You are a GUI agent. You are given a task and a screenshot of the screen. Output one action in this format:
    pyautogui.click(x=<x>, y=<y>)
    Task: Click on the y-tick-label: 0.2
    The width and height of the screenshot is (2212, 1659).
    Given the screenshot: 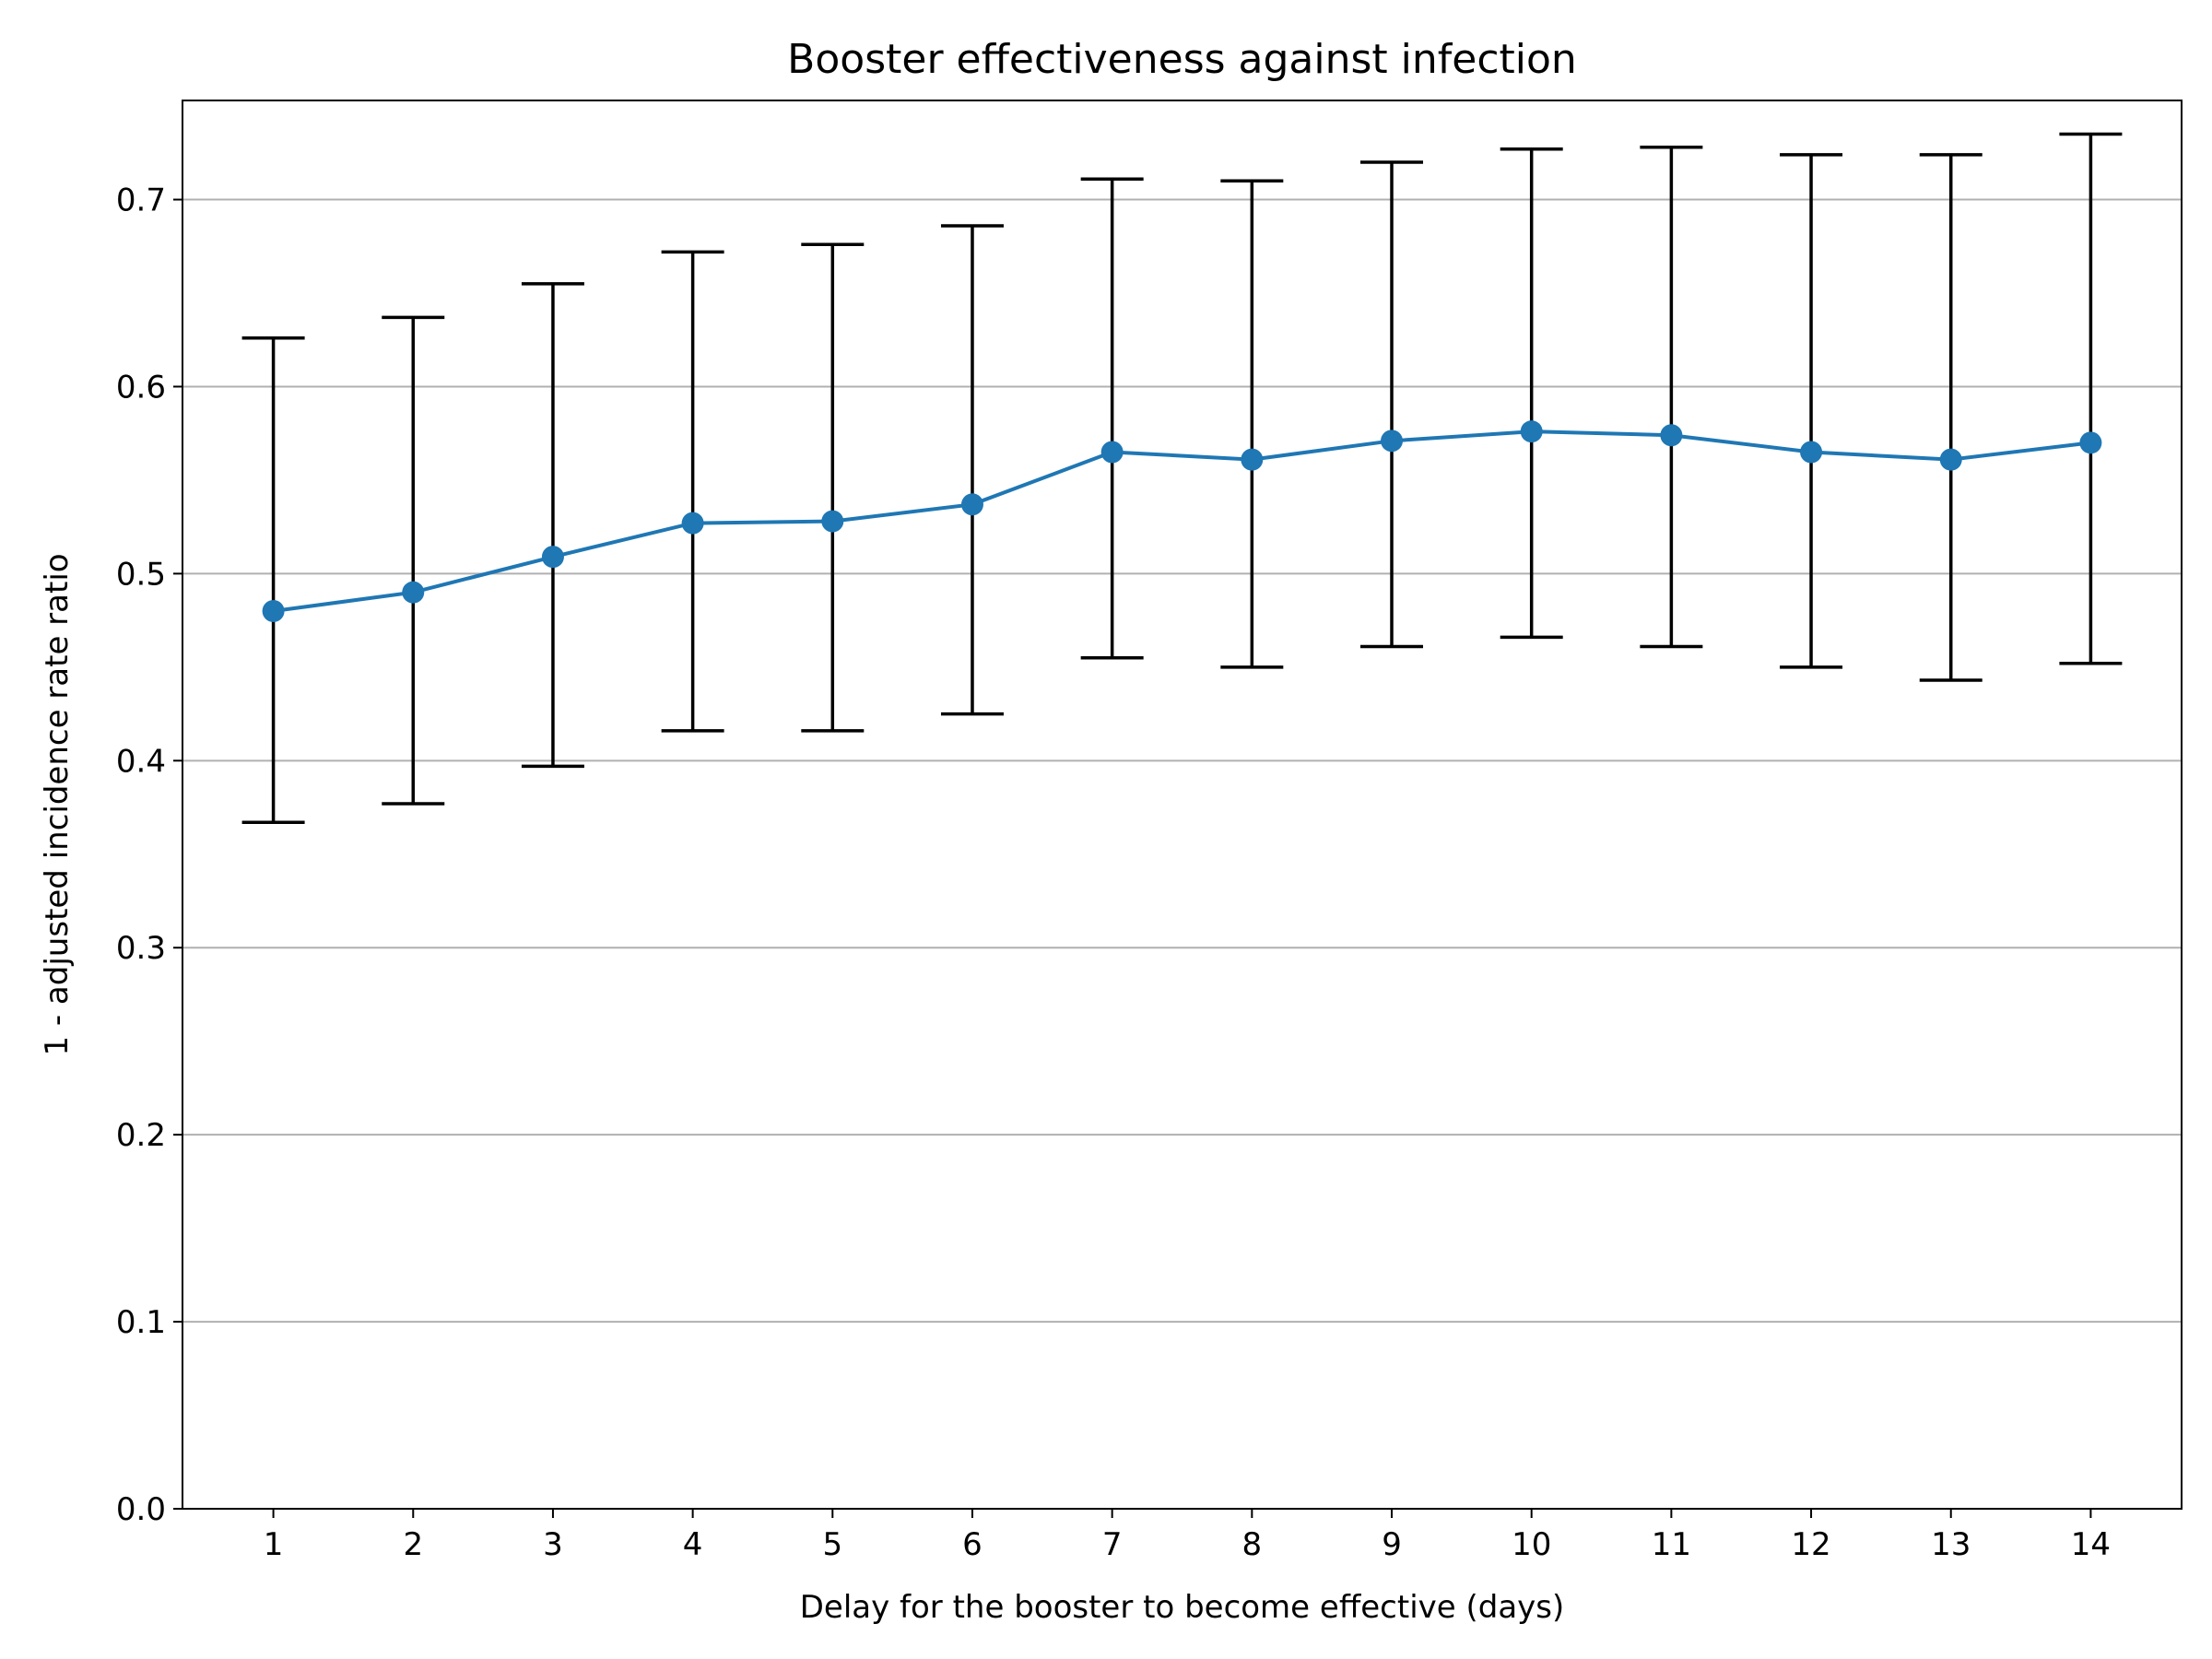 What is the action you would take?
    pyautogui.click(x=141, y=1135)
    